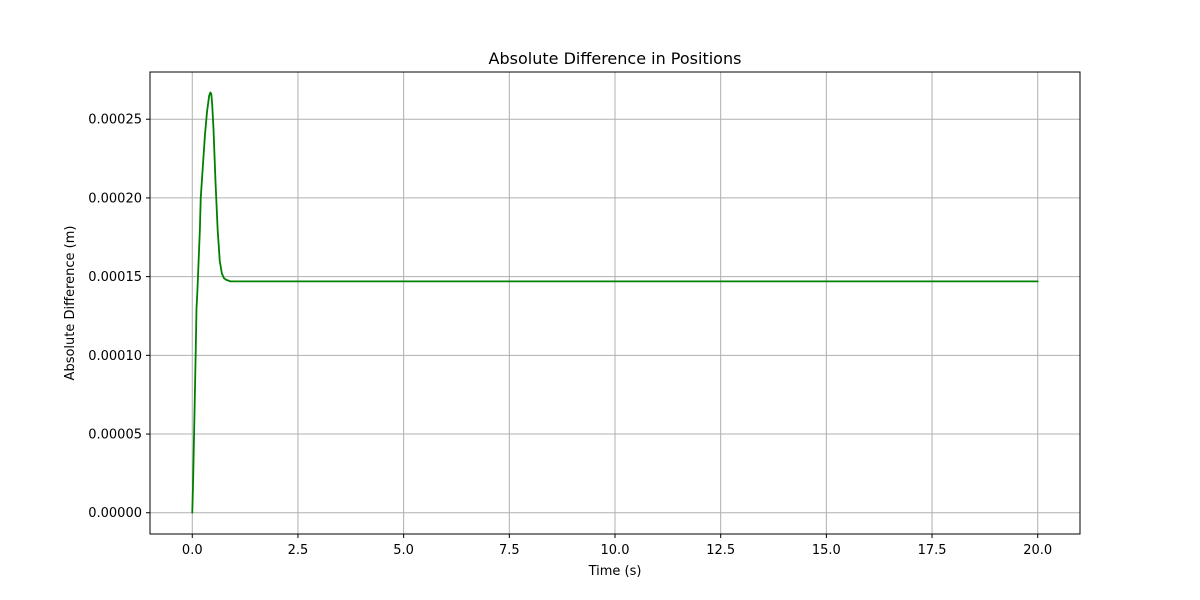 The image size is (1200, 600). What do you see at coordinates (932, 550) in the screenshot?
I see `x-tick-label: 17.5` at bounding box center [932, 550].